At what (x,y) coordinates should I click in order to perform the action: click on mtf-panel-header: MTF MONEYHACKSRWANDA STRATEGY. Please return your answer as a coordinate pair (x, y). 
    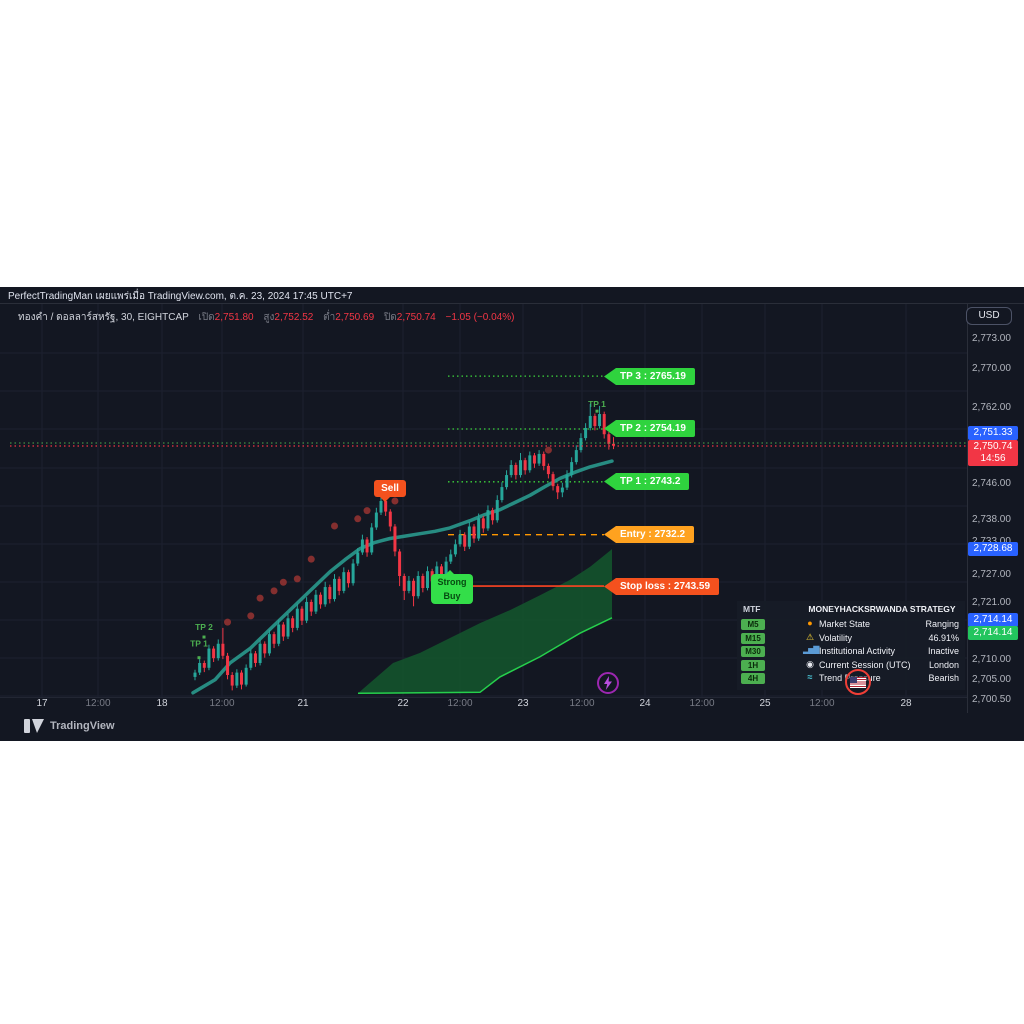
    Looking at the image, I should click on (851, 610).